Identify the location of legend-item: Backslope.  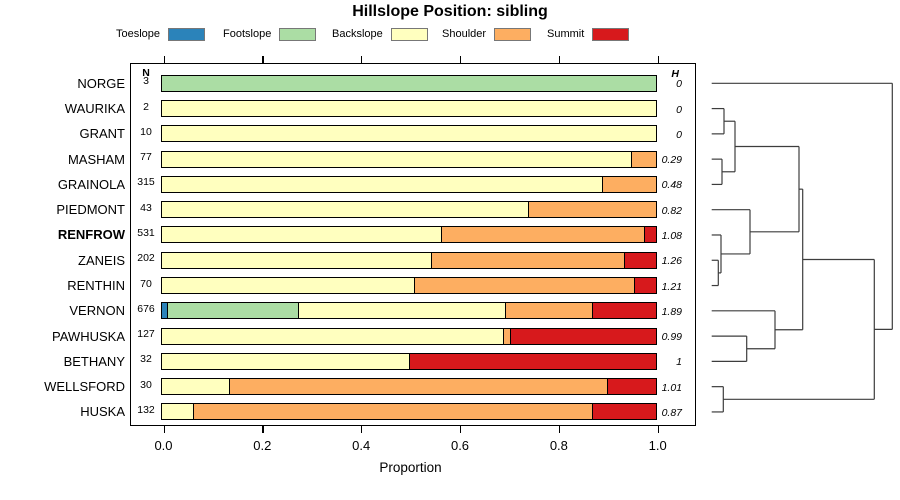
(380, 34).